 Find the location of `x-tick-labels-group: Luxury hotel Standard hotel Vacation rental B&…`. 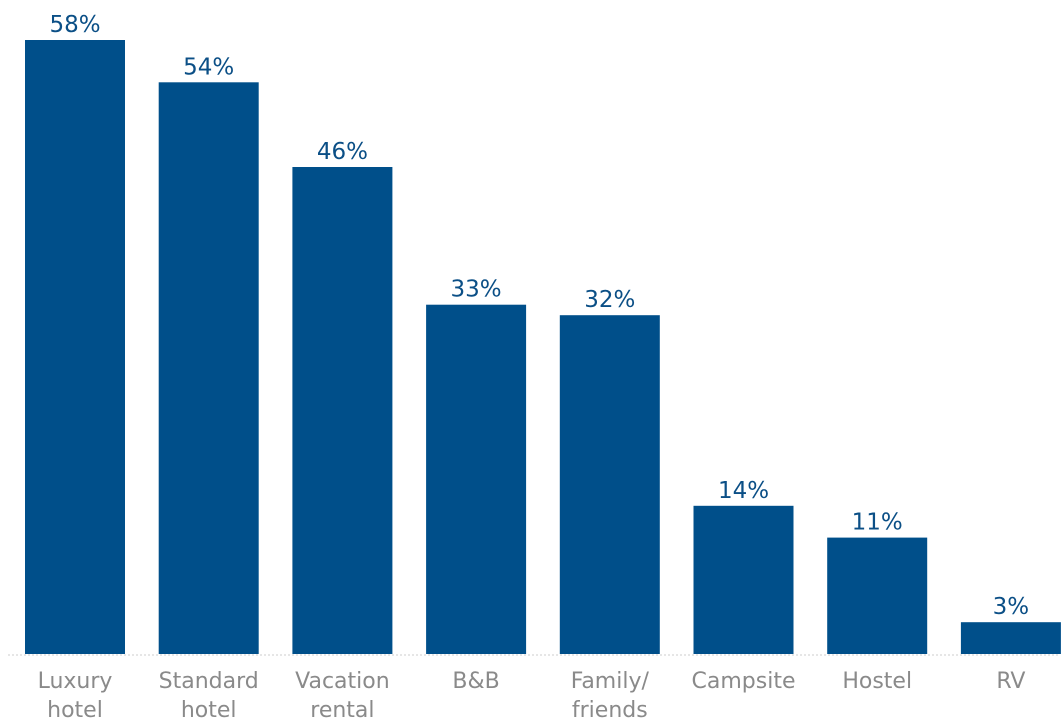

x-tick-labels-group: Luxury hotel Standard hotel Vacation rental B&… is located at coordinates (532, 695).